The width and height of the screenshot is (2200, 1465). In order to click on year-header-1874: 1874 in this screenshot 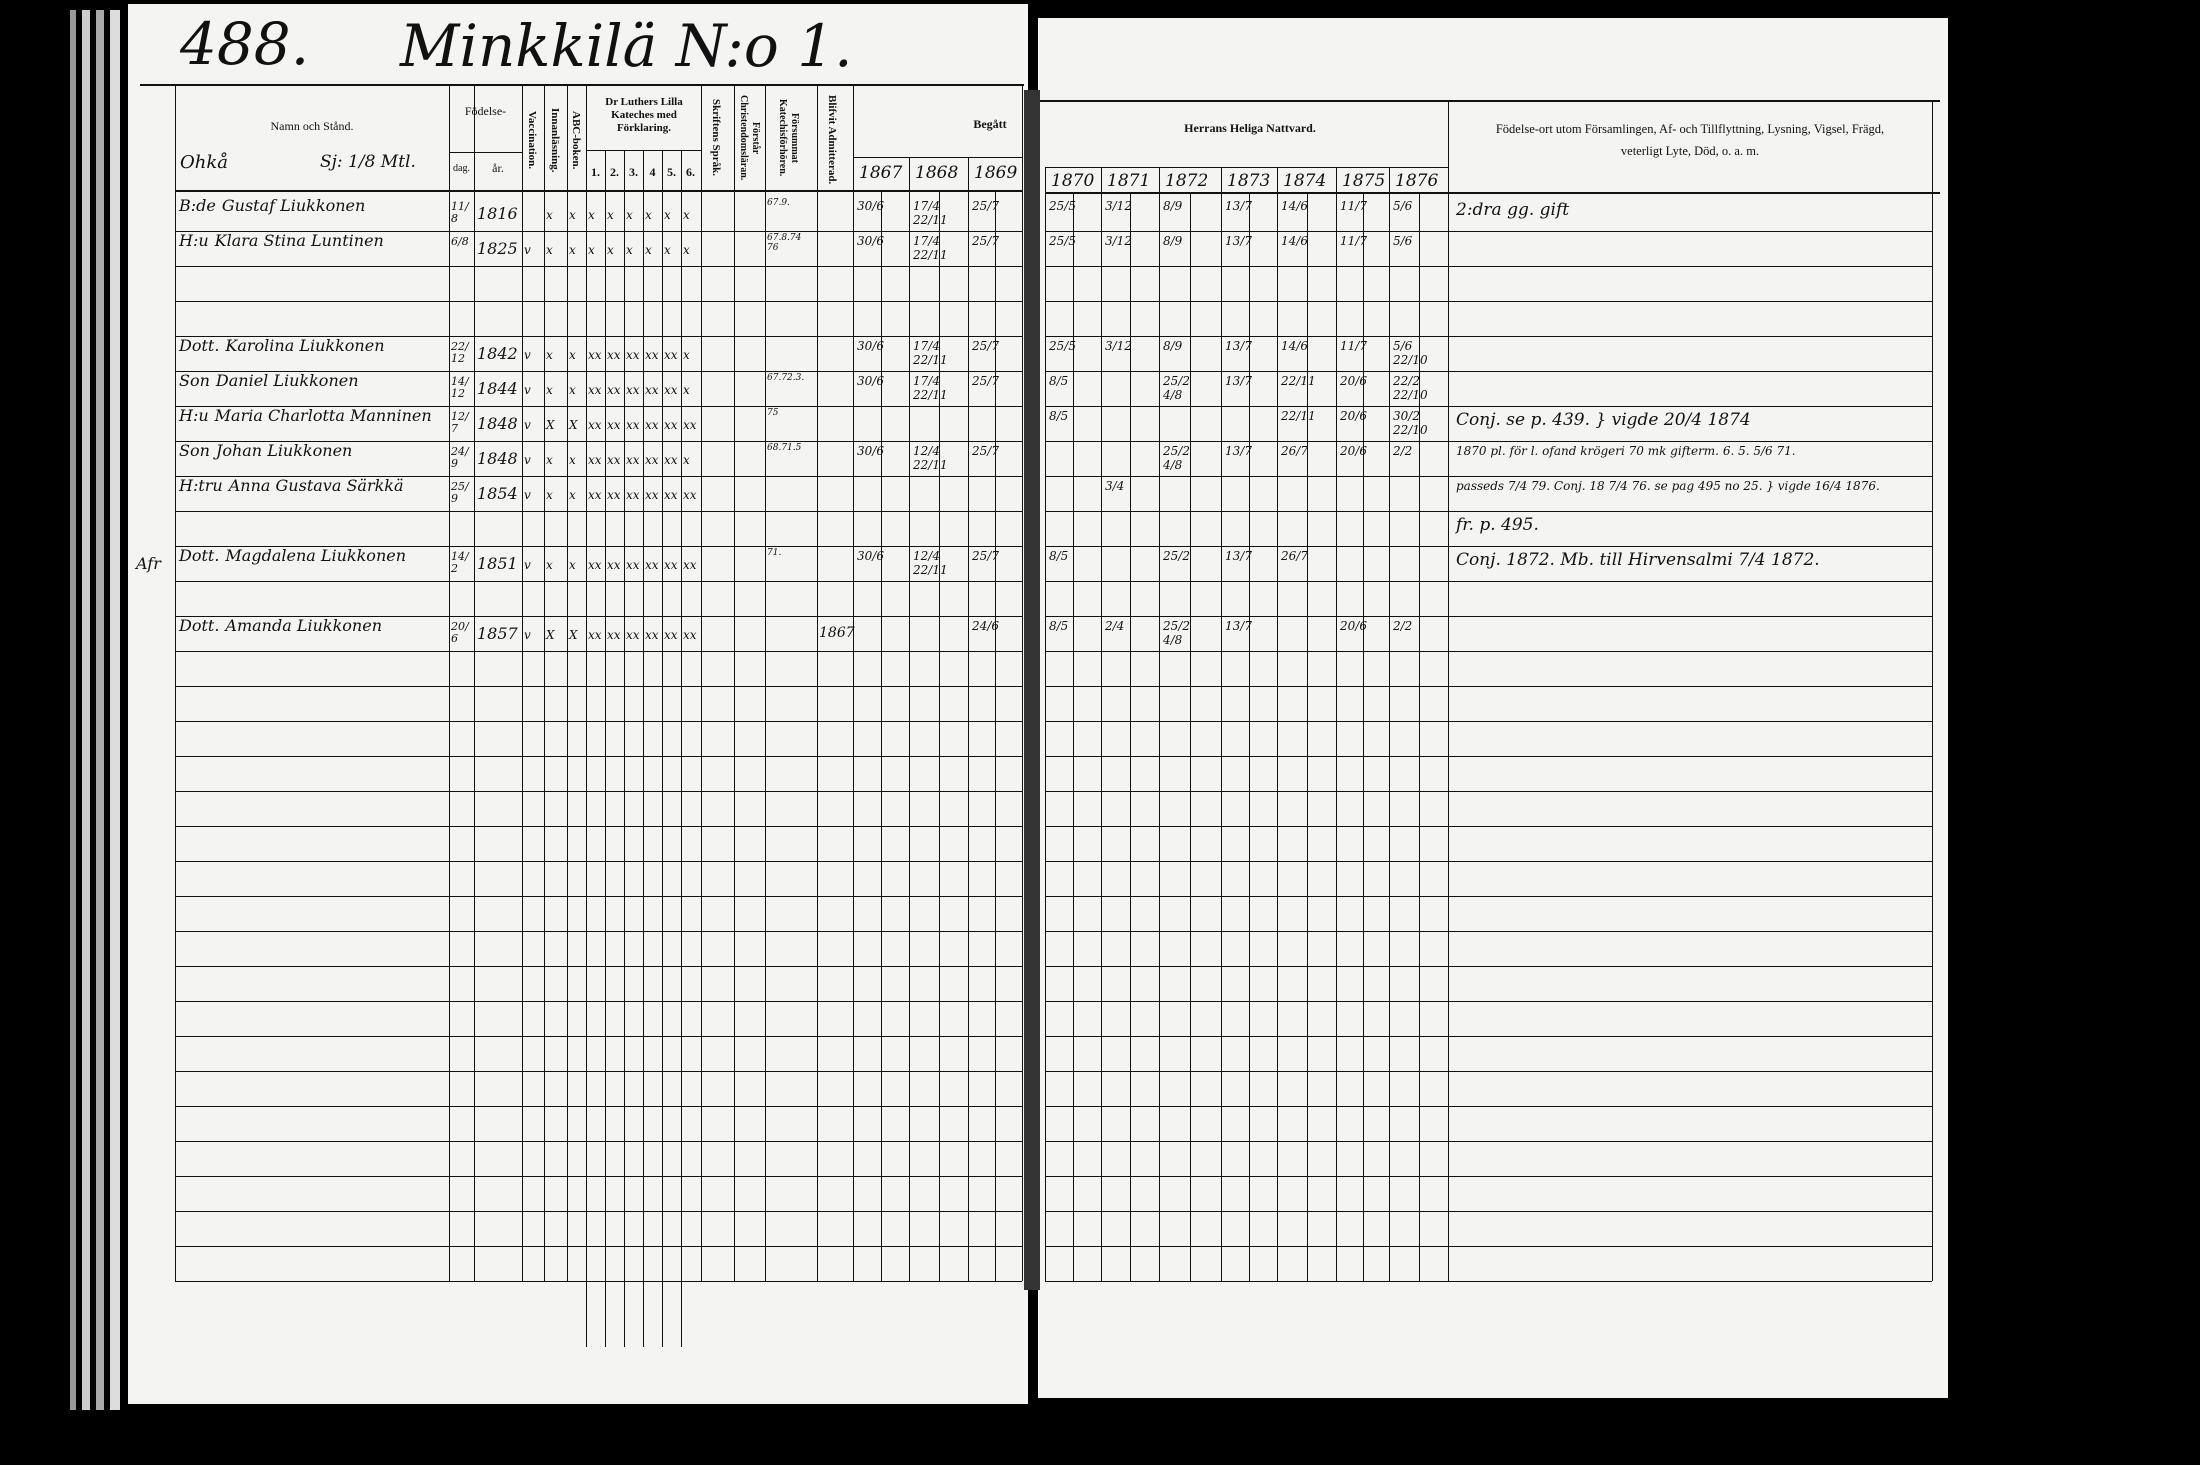, I will do `click(1305, 181)`.